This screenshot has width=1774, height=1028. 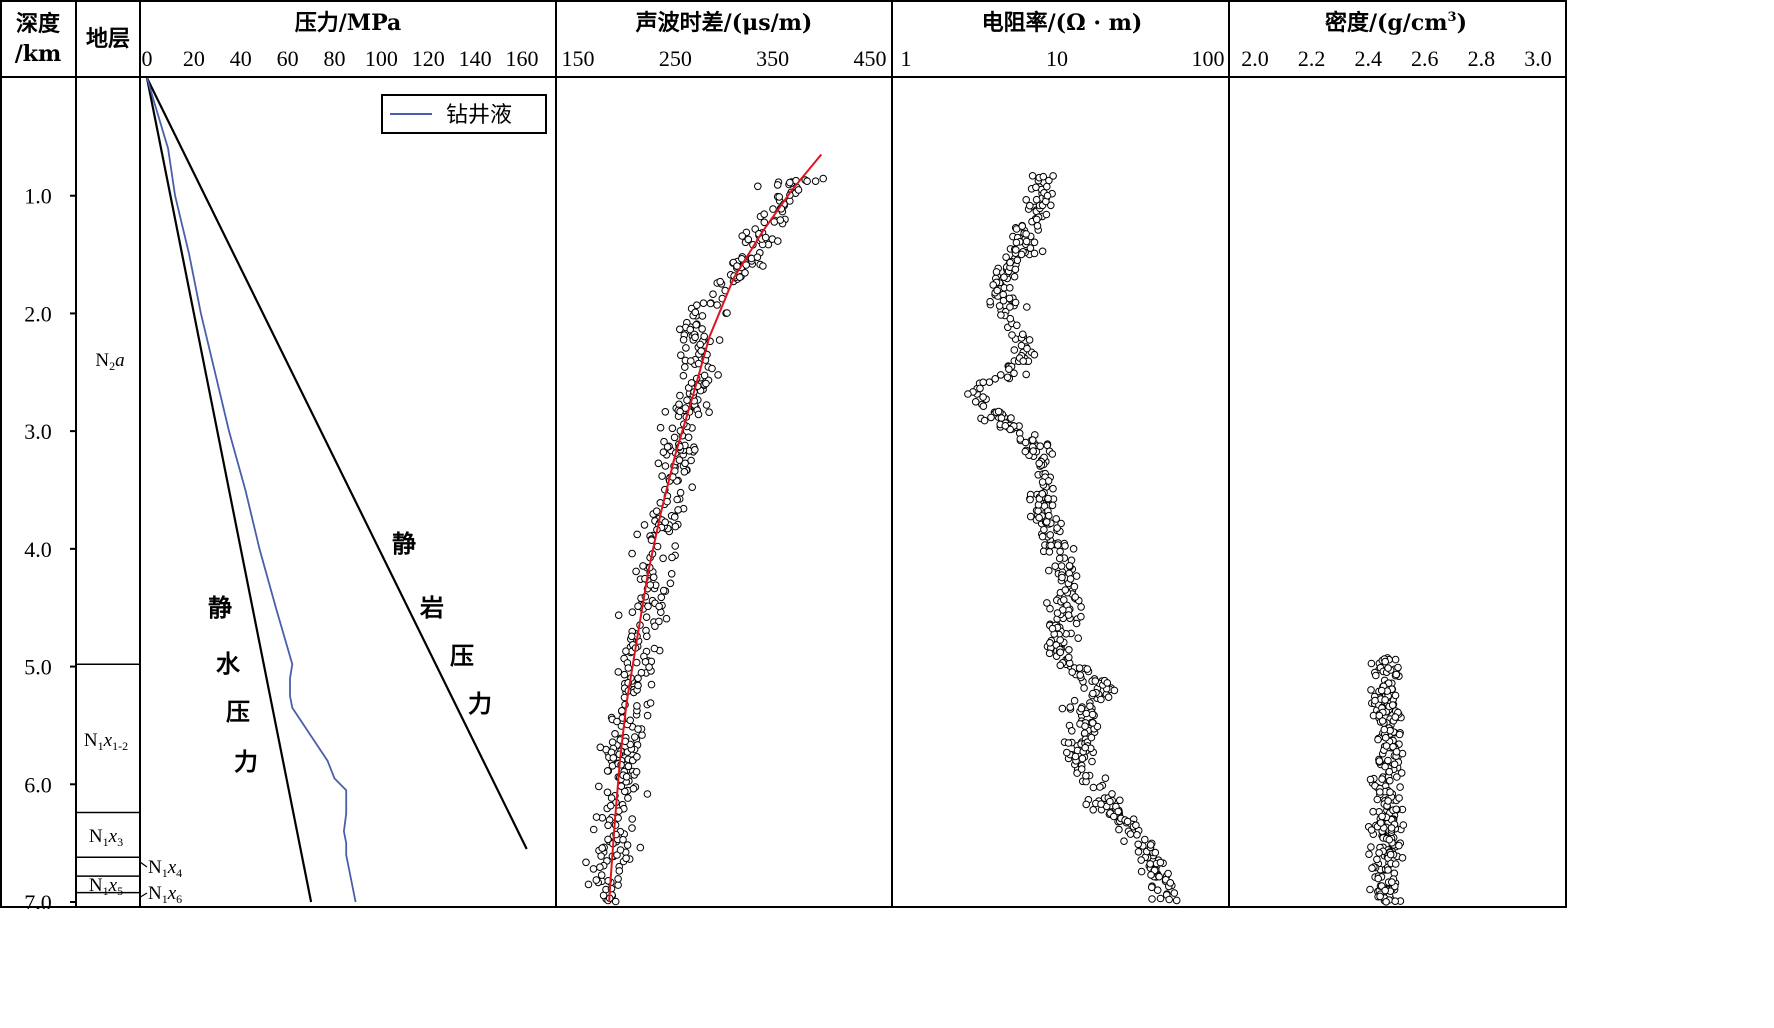 I want to click on pressure-x-tick-label: 100, so click(x=381, y=58).